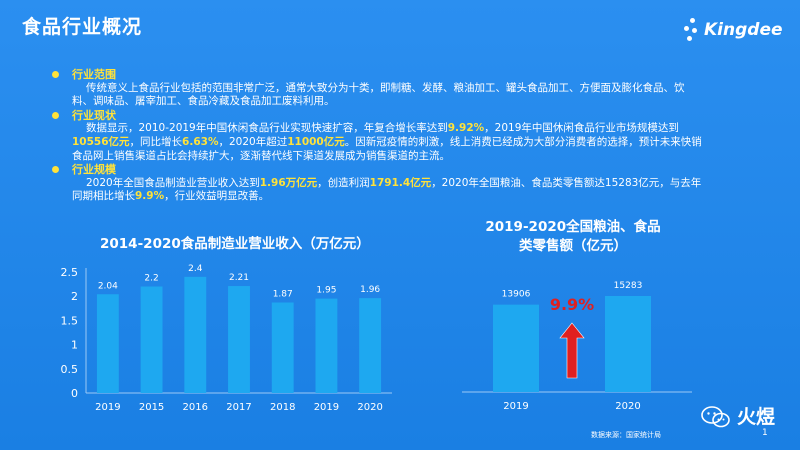  Describe the element at coordinates (765, 433) in the screenshot. I see `page-number: 1` at that location.